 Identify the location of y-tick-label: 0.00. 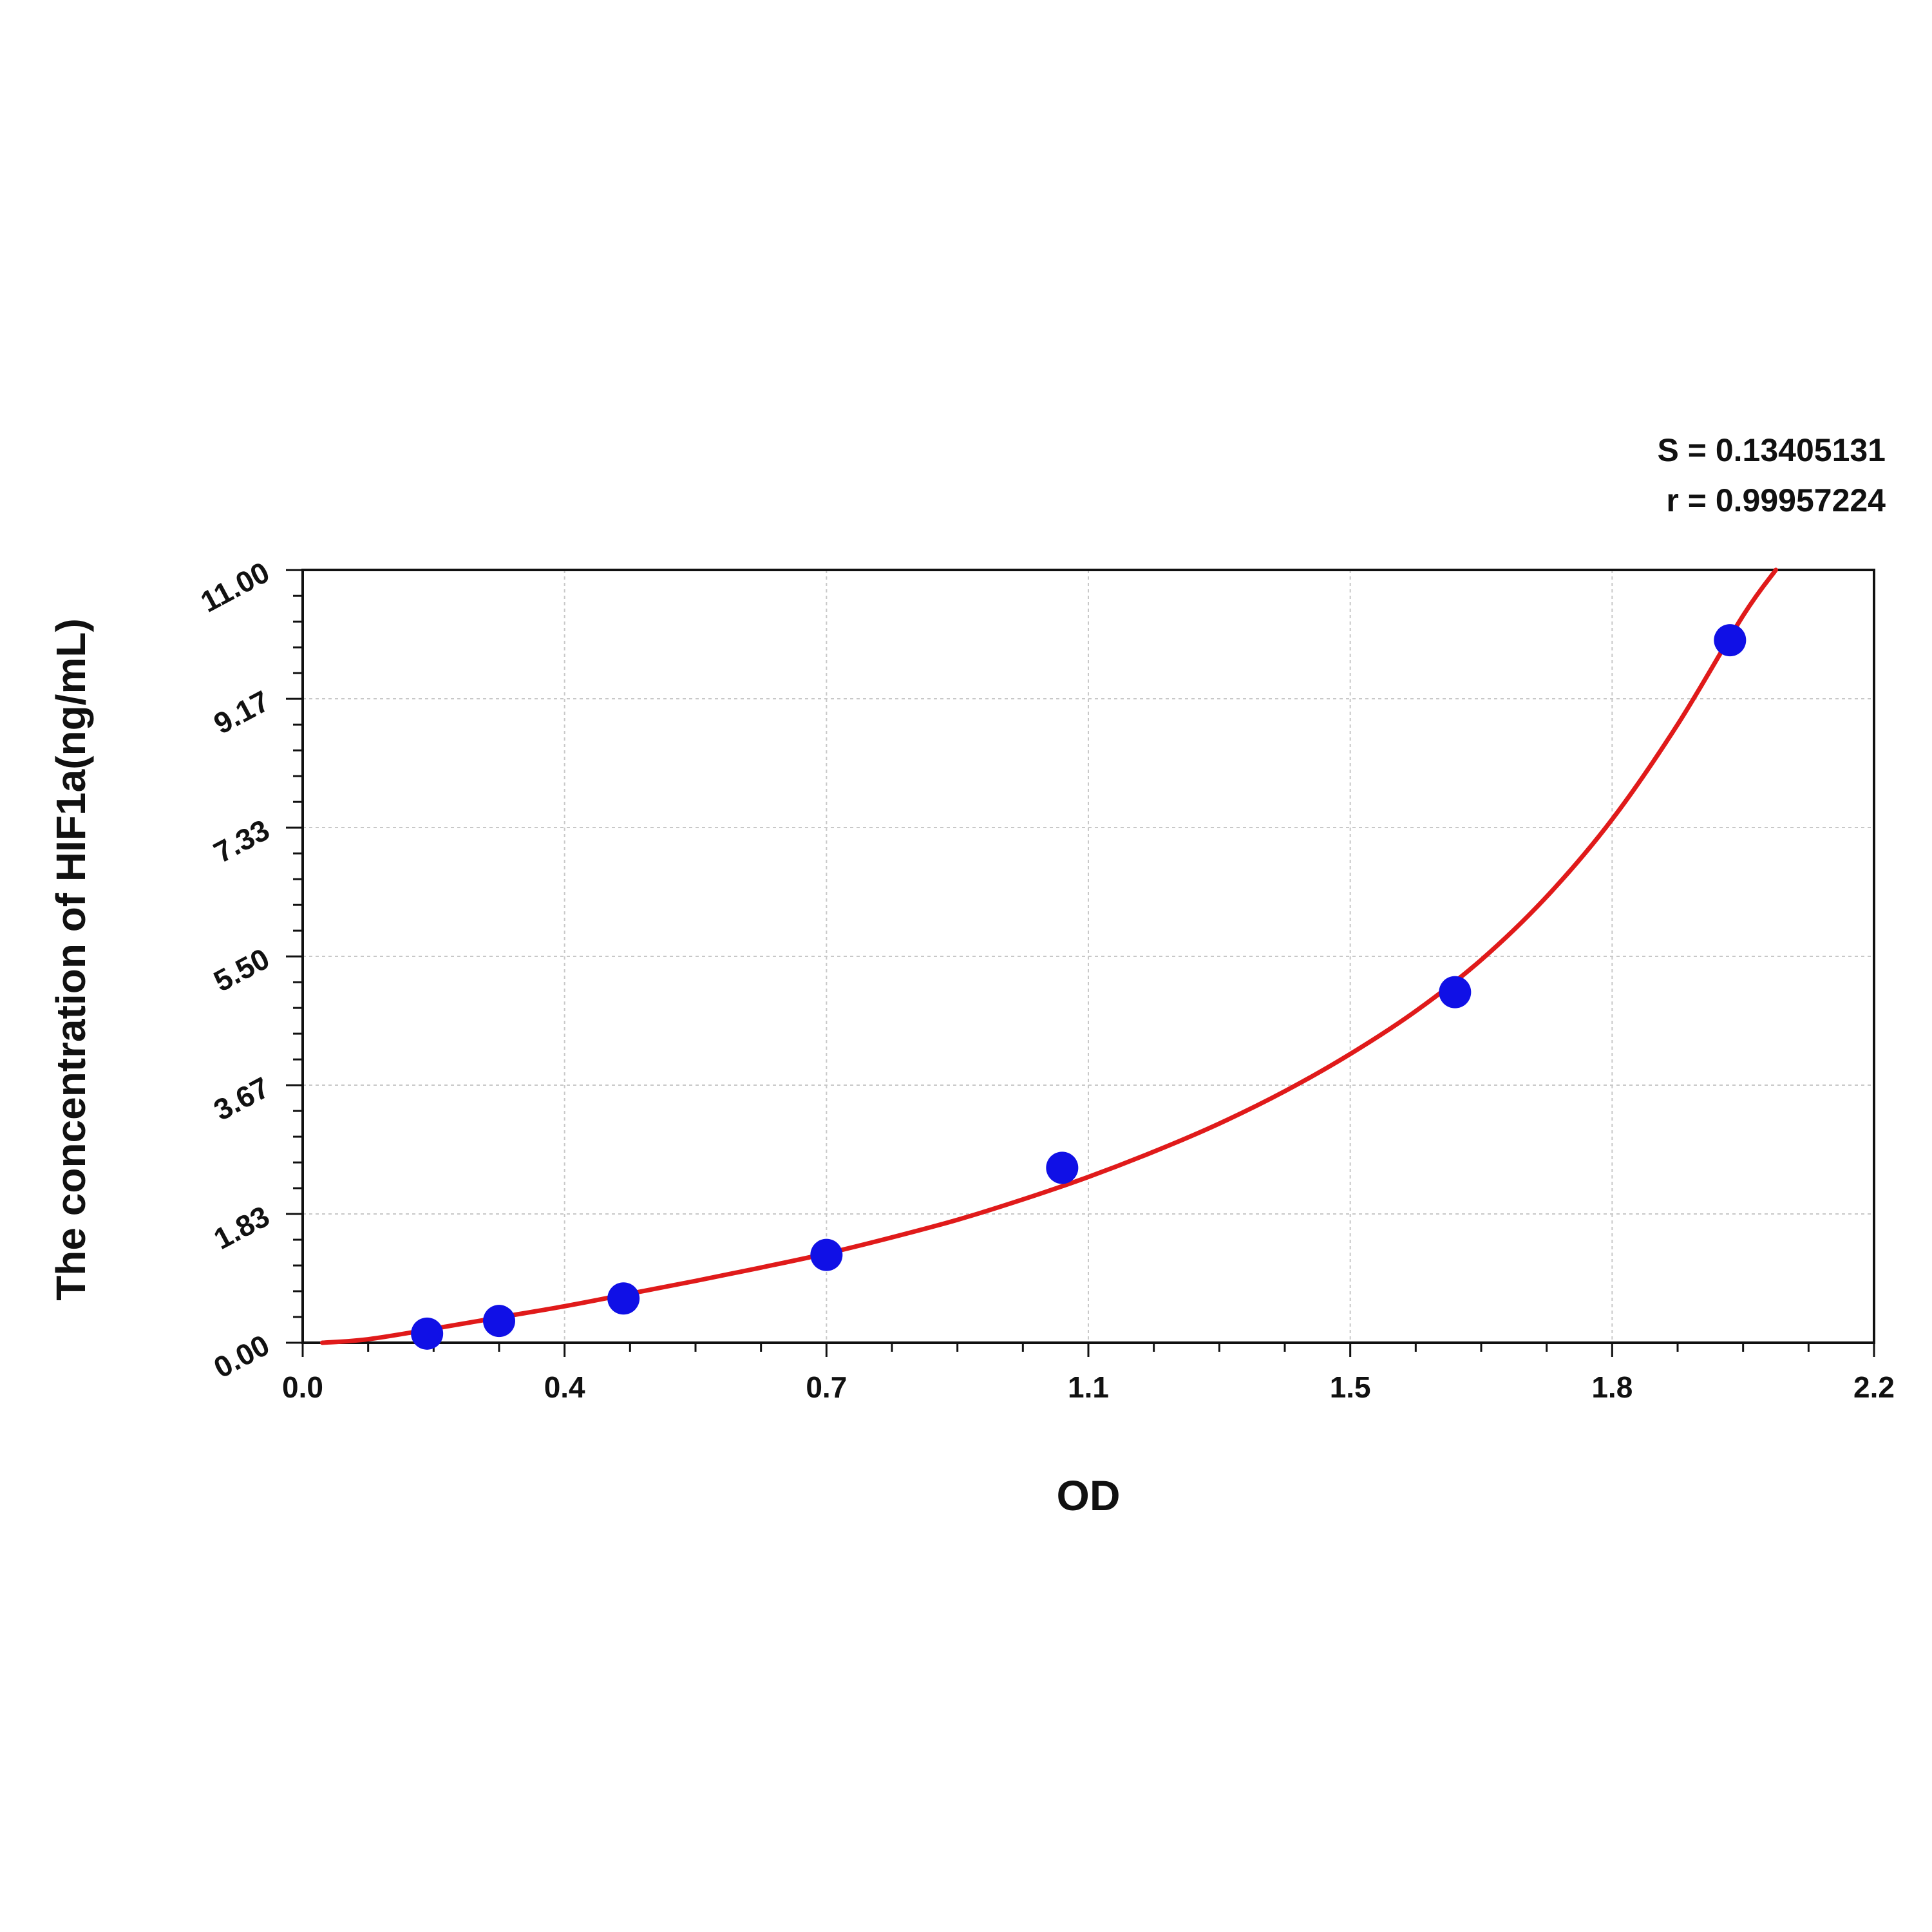
(241, 1356).